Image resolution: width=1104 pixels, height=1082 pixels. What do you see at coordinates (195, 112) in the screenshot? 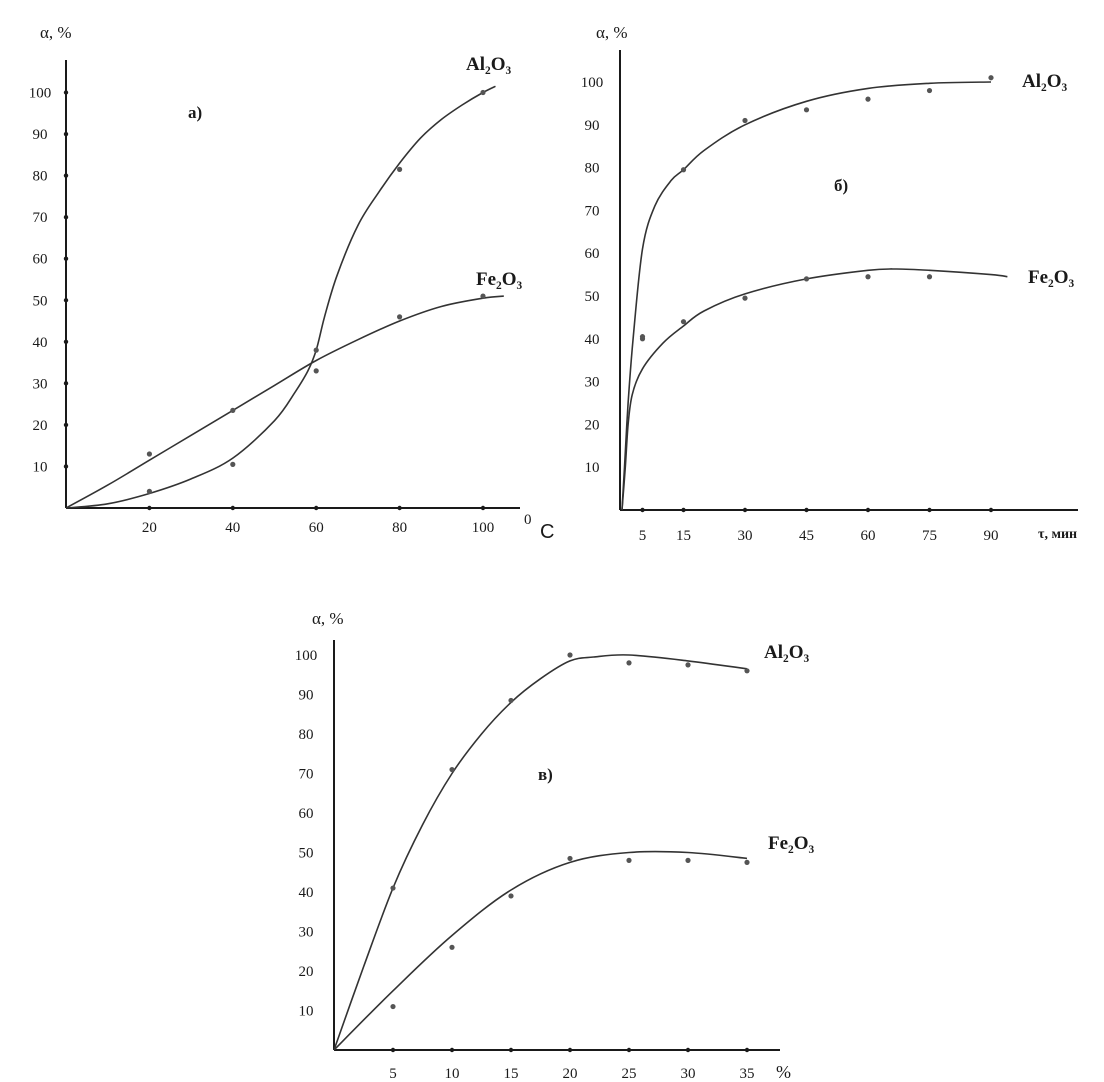
I see `panel-label-a: а)` at bounding box center [195, 112].